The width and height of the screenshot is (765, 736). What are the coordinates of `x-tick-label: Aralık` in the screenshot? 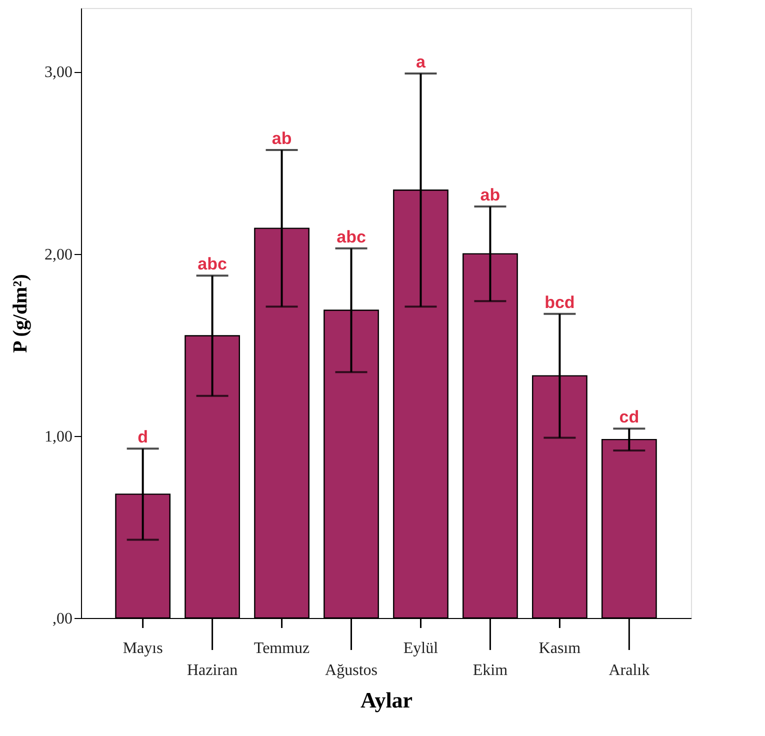 It's located at (629, 670).